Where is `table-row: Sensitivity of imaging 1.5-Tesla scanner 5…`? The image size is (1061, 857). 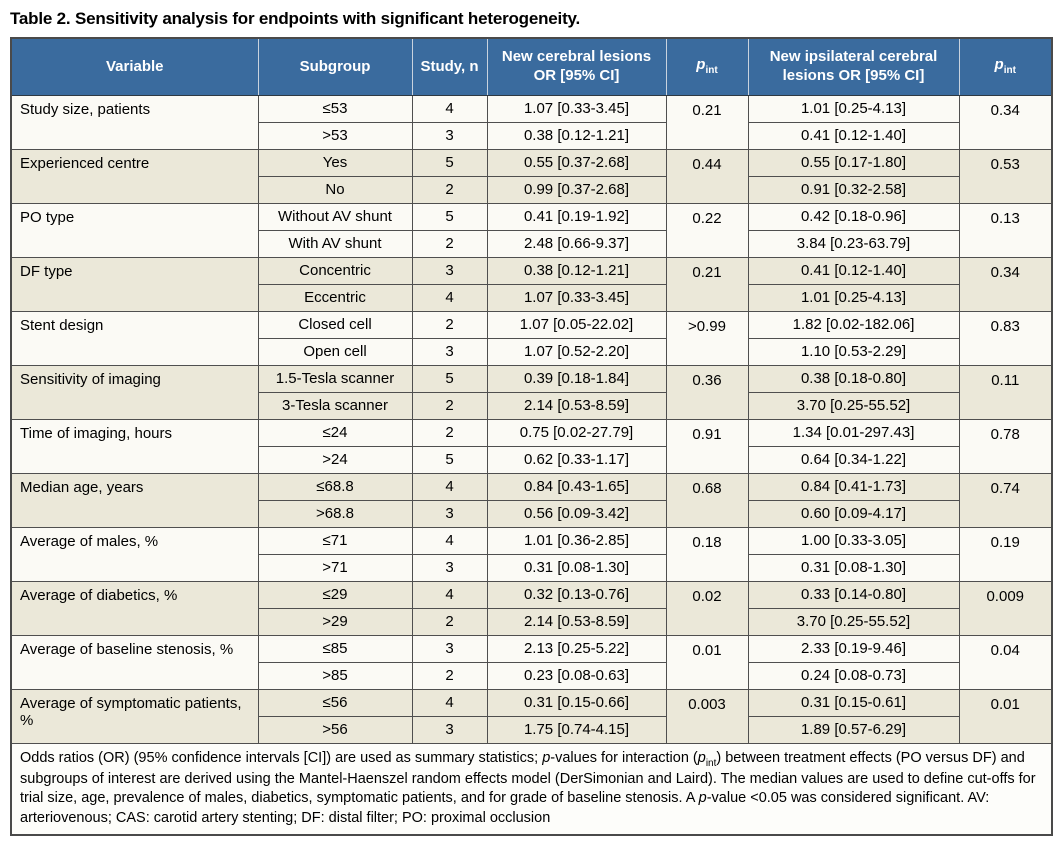 table-row: Sensitivity of imaging 1.5-Tesla scanner 5… is located at coordinates (531, 392).